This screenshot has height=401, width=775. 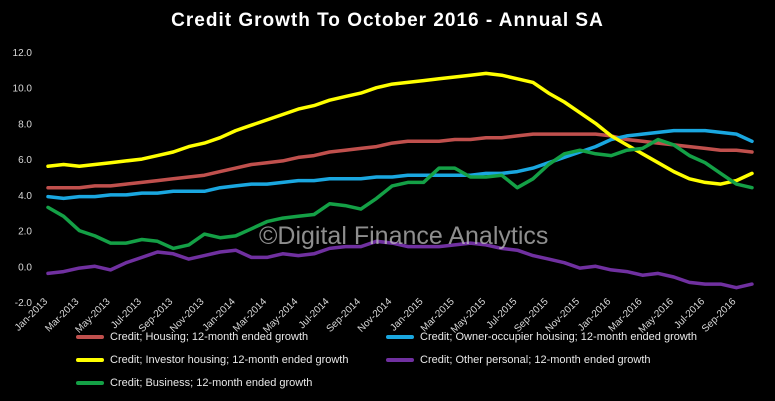 What do you see at coordinates (719, 315) in the screenshot?
I see `x-tick-label: Sep-2016` at bounding box center [719, 315].